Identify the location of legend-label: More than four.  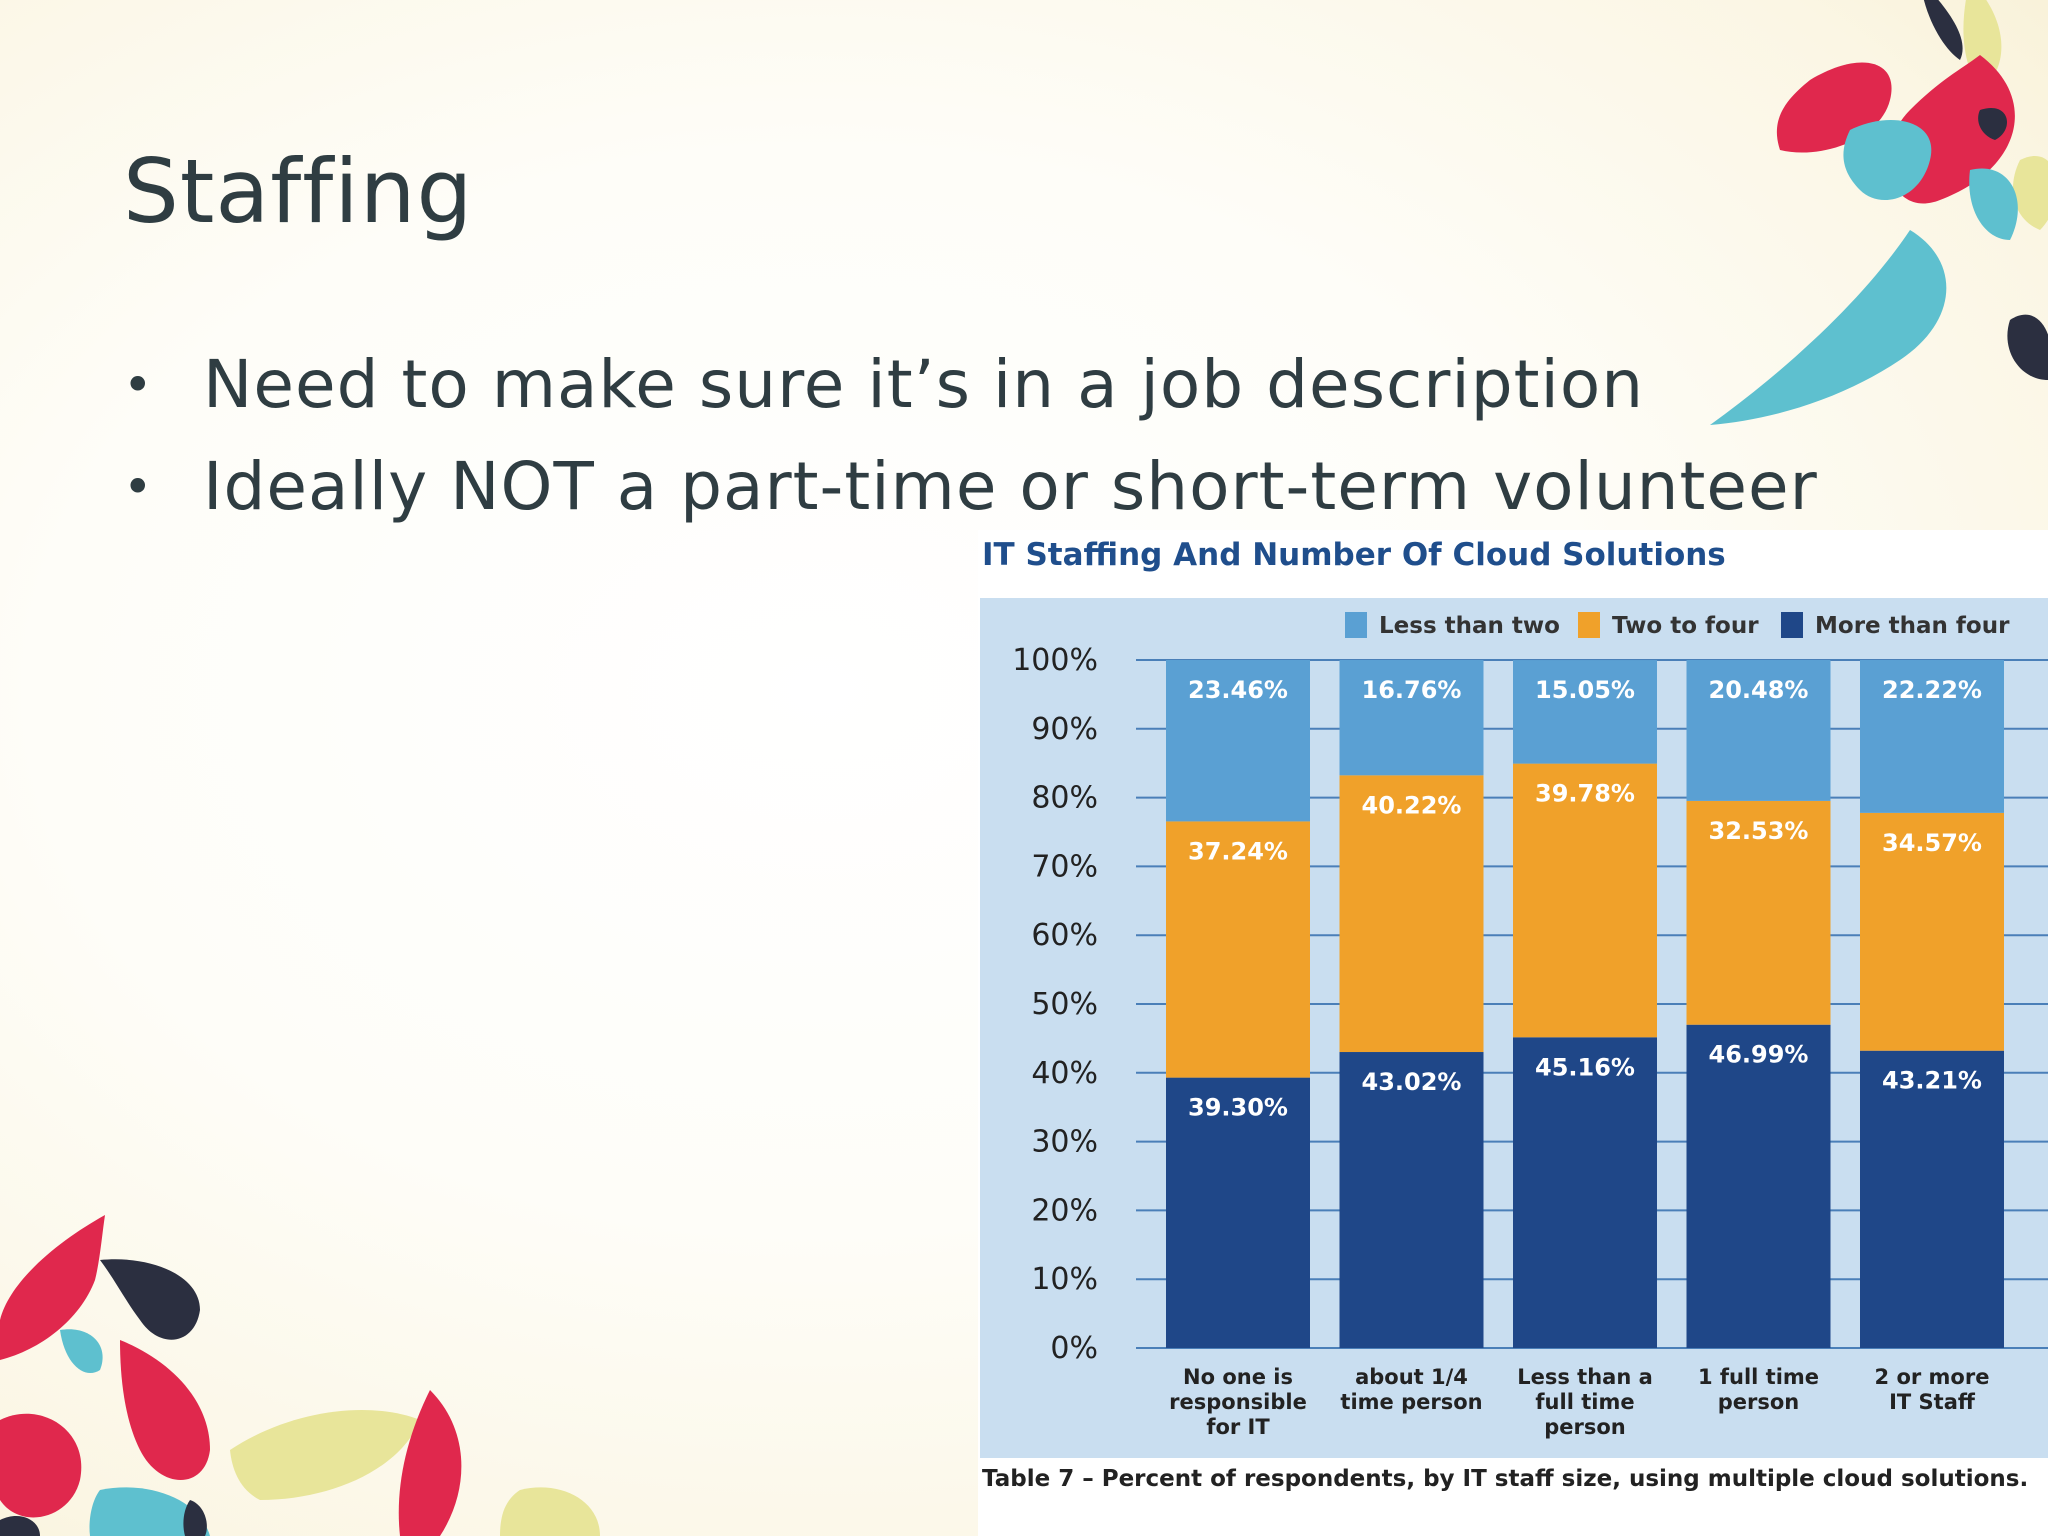
(1912, 626).